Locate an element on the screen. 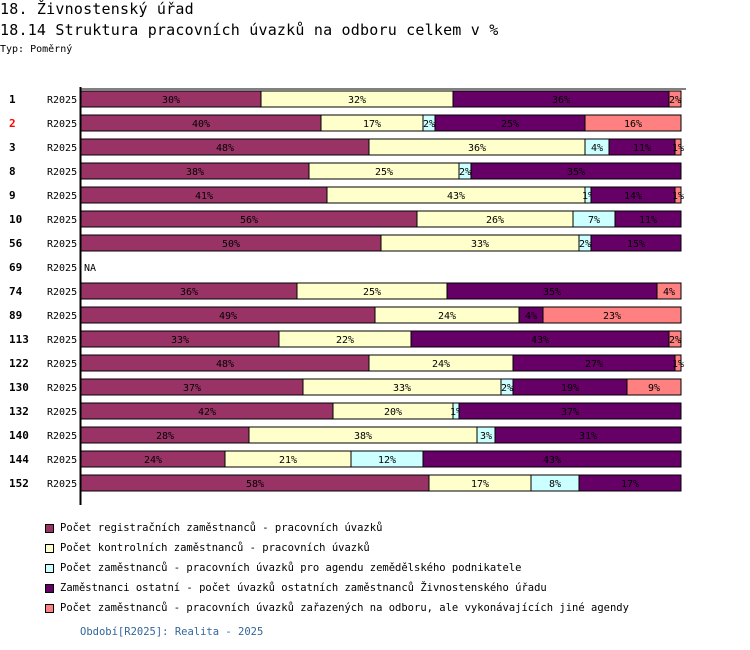 The width and height of the screenshot is (750, 650). bar-value-label: 26% is located at coordinates (495, 220).